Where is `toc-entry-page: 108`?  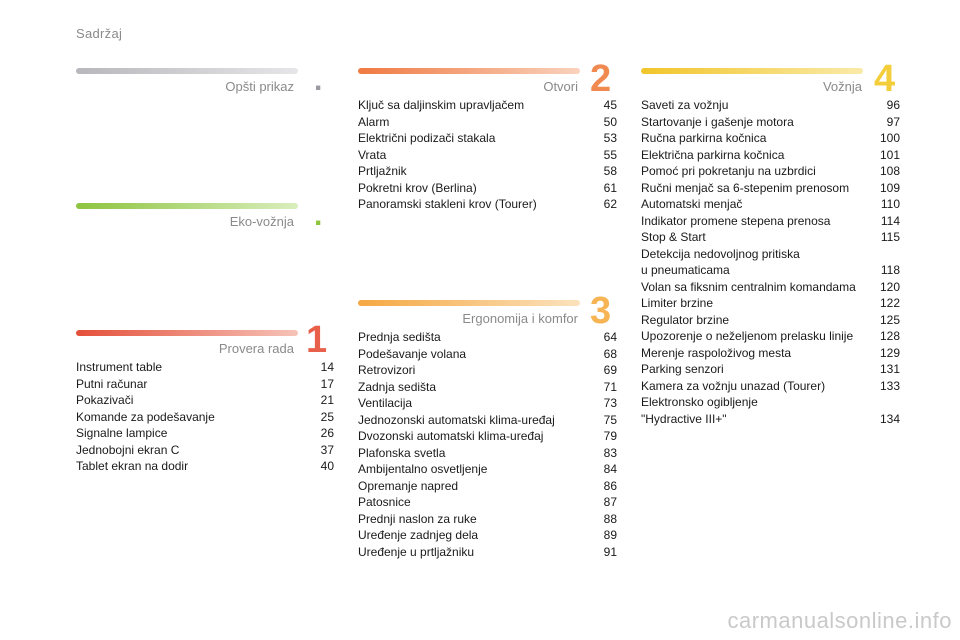 toc-entry-page: 108 is located at coordinates (889, 171).